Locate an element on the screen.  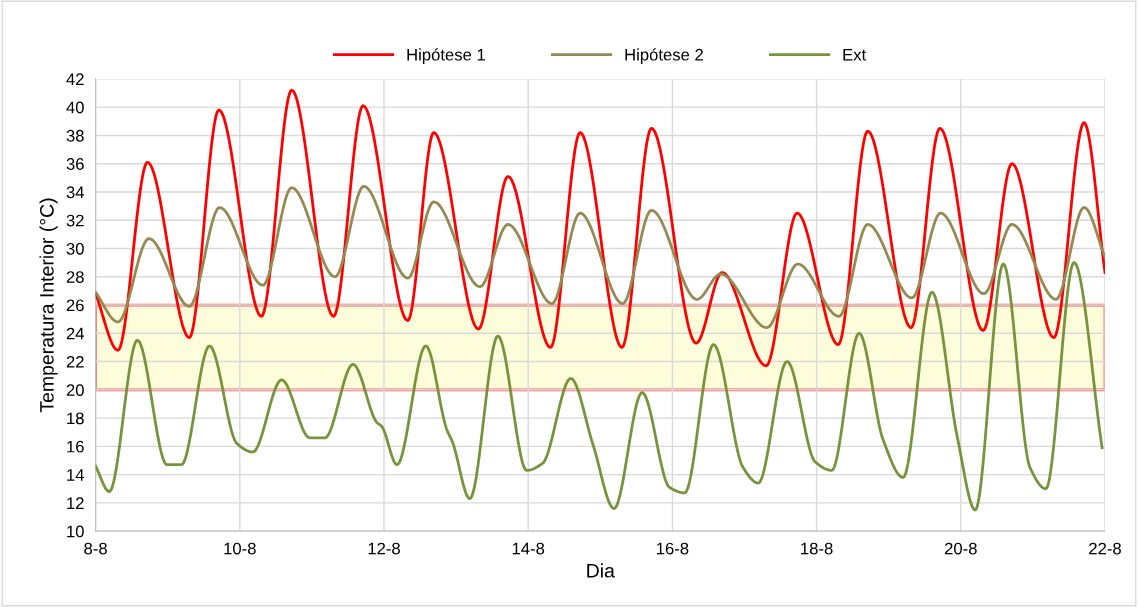
x-tick-label: 22-8 is located at coordinates (1105, 548).